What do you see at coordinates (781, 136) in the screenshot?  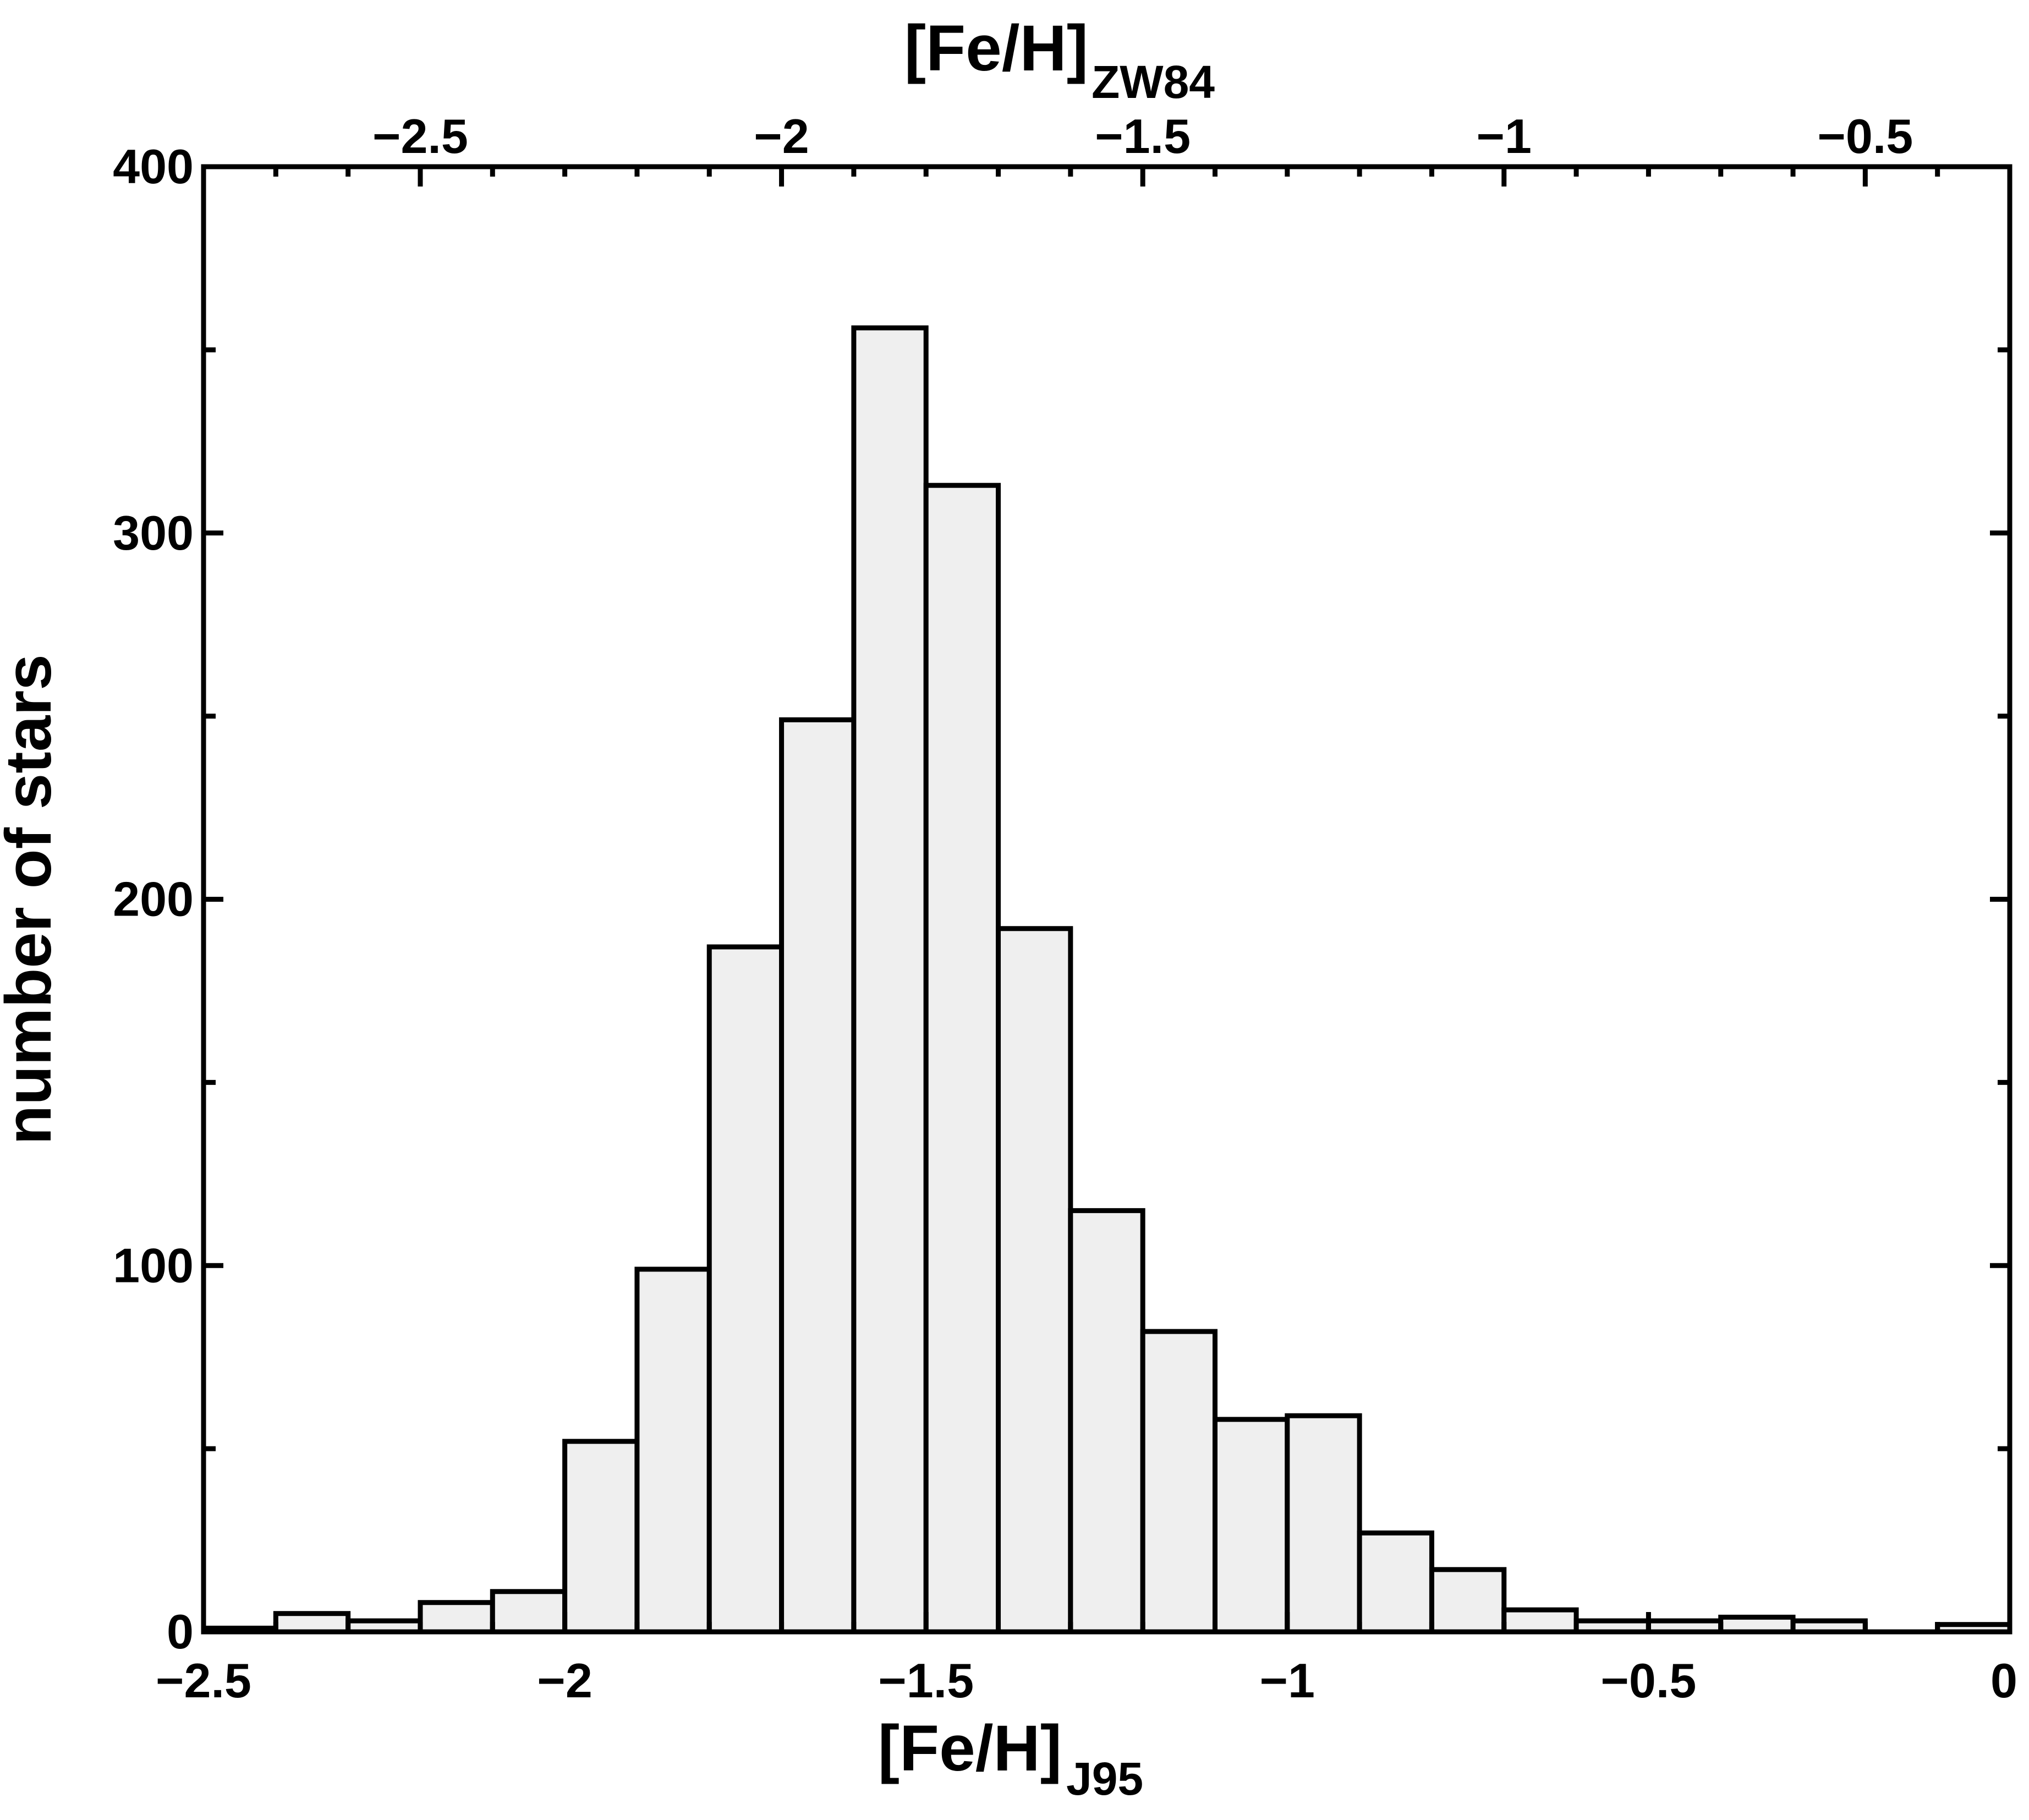 I see `top-tick-label: −2` at bounding box center [781, 136].